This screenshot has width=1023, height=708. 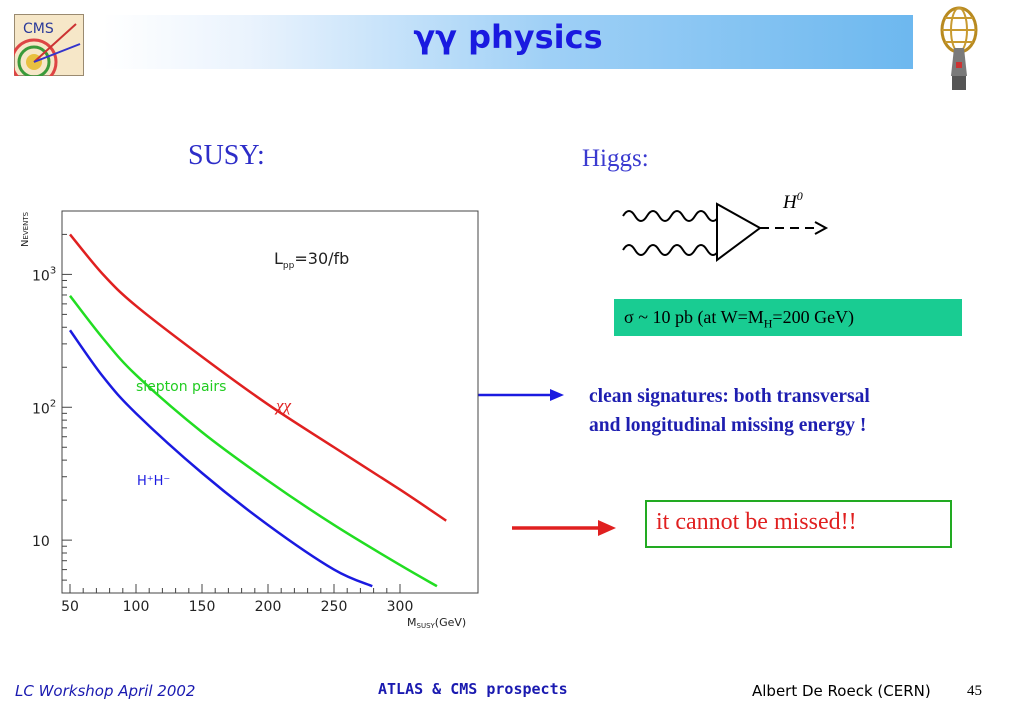 What do you see at coordinates (334, 607) in the screenshot?
I see `x-tick-label: 250` at bounding box center [334, 607].